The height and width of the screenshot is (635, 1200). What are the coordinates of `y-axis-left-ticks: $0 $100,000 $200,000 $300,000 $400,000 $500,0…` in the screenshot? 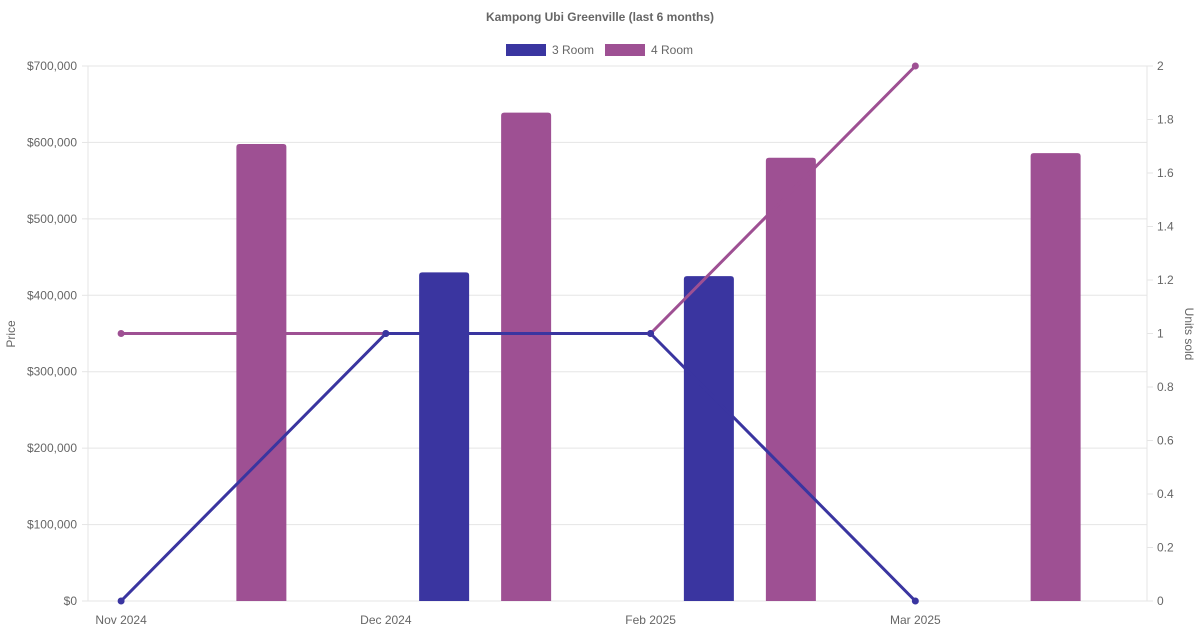 It's located at (57, 333).